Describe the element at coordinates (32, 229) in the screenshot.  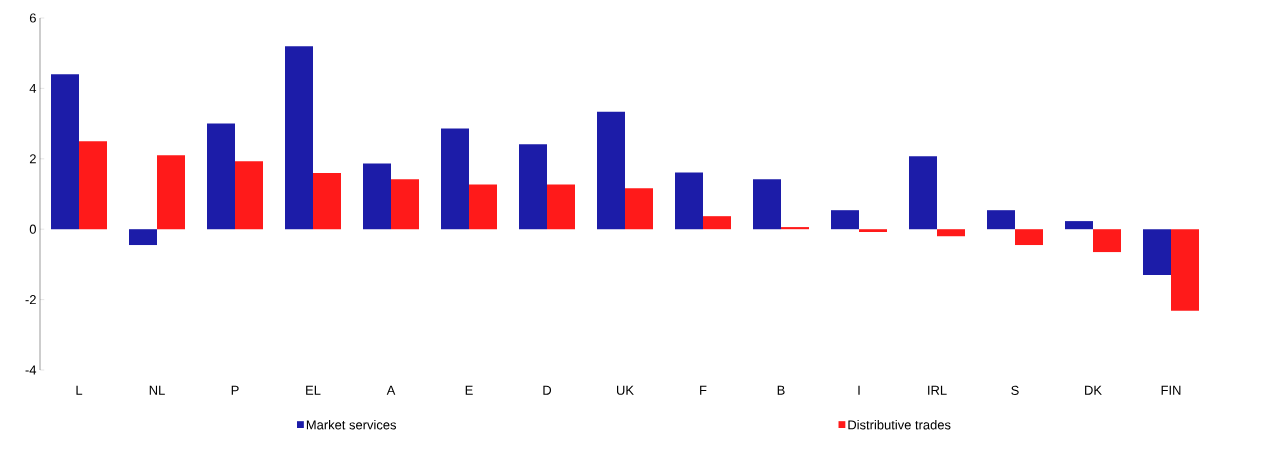
I see `y-tick-label: 0` at that location.